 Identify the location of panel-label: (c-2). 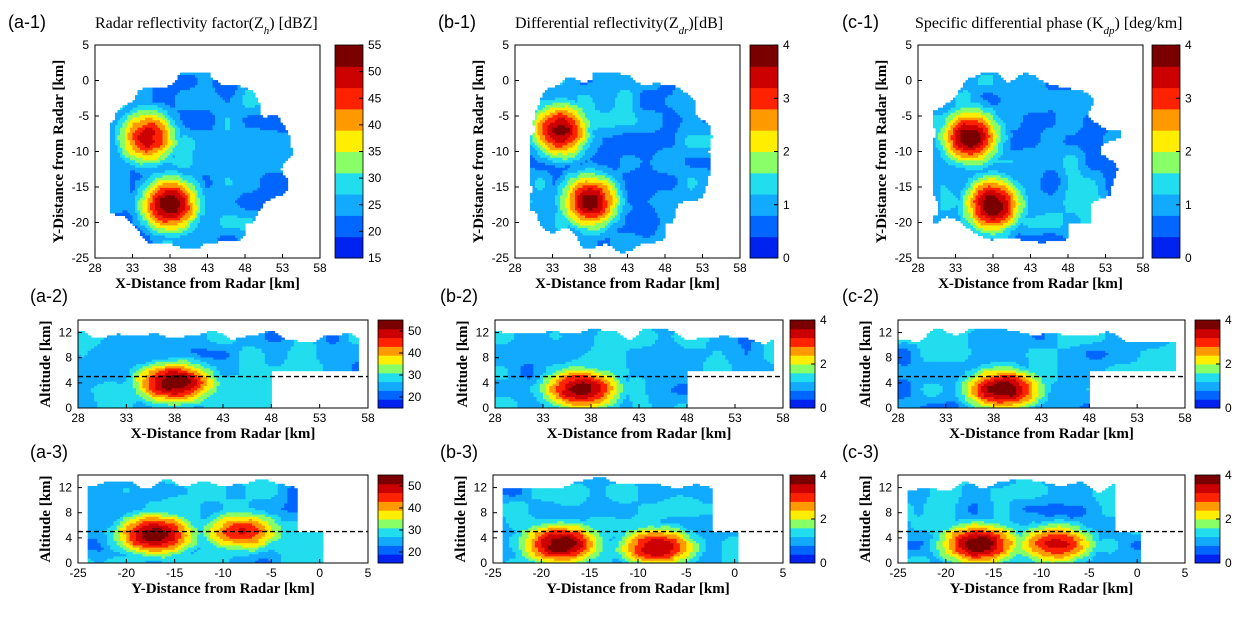
(860, 296).